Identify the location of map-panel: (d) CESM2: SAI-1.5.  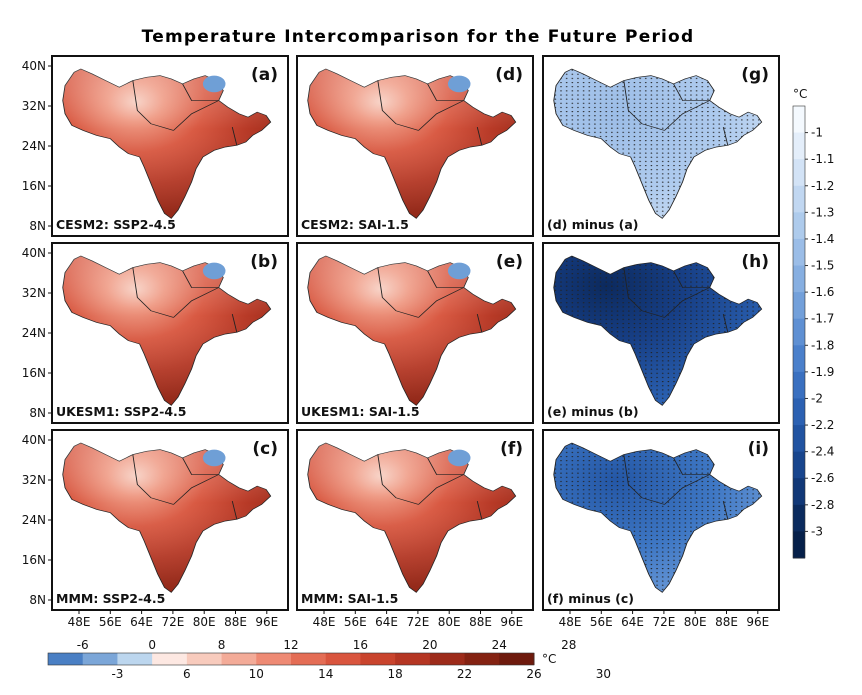
(415, 146).